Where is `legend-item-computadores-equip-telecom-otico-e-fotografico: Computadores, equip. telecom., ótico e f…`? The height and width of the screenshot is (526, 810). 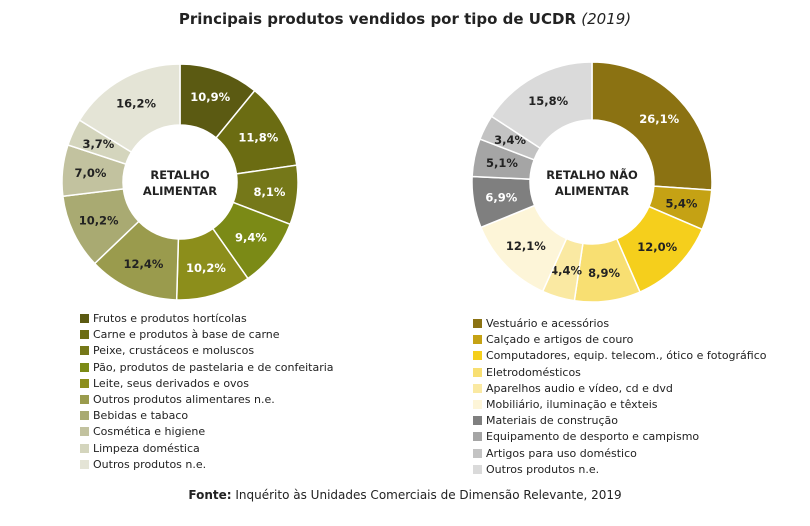 legend-item-computadores-equip-telecom-otico-e-fotografico: Computadores, equip. telecom., ótico e f… is located at coordinates (620, 356).